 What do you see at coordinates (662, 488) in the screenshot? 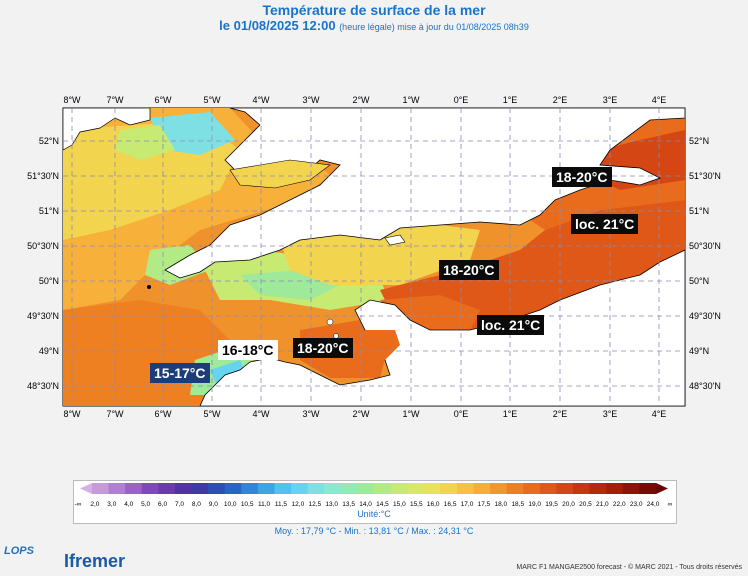
I see `colorbar-max-arrow` at bounding box center [662, 488].